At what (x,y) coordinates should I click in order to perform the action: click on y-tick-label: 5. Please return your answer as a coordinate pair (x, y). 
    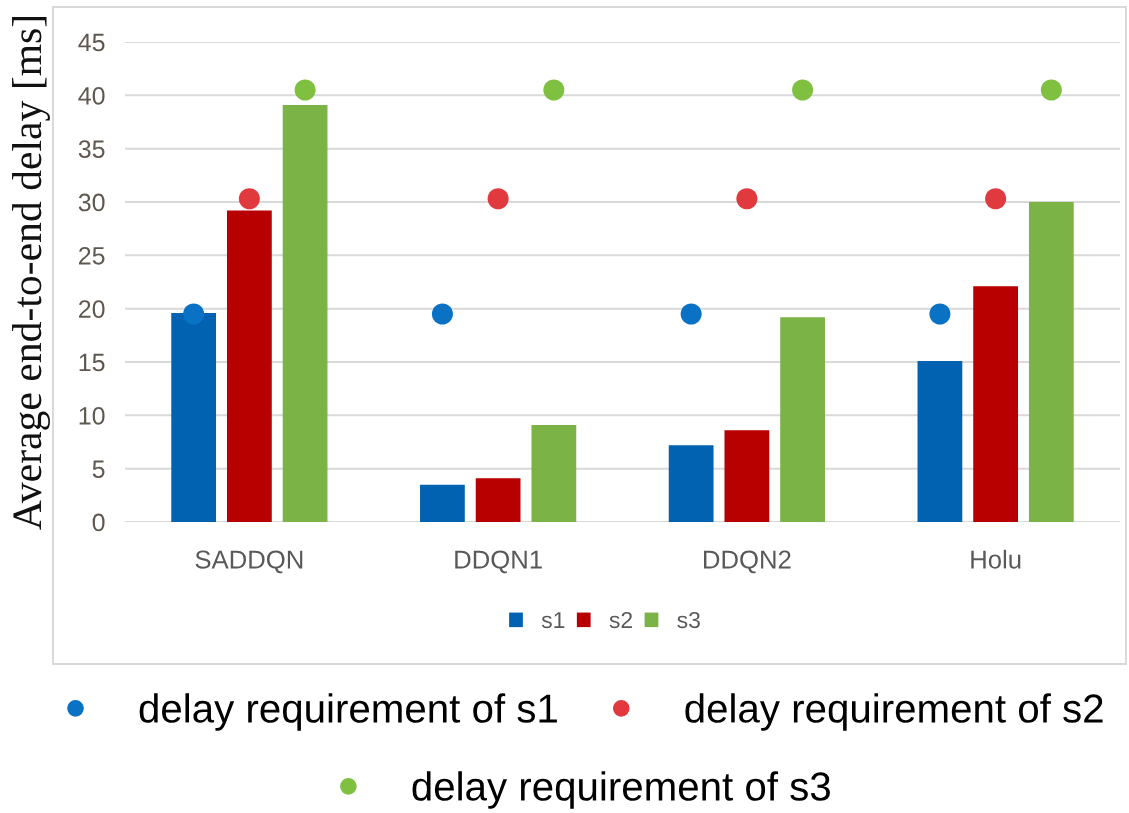
    Looking at the image, I should click on (98, 469).